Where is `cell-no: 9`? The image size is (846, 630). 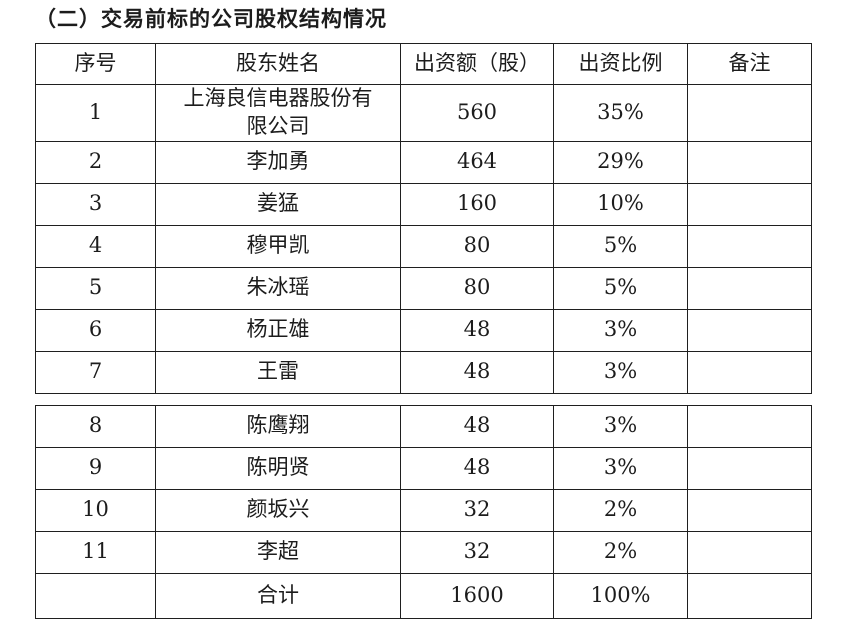
cell-no: 9 is located at coordinates (95, 468).